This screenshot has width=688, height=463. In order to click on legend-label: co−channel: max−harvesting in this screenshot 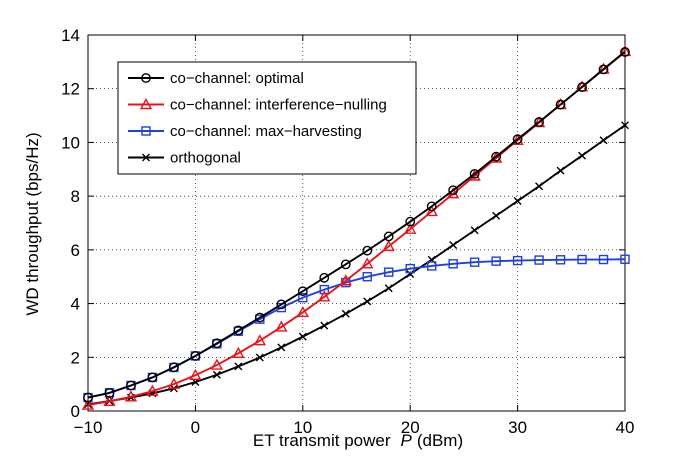, I will do `click(266, 131)`.